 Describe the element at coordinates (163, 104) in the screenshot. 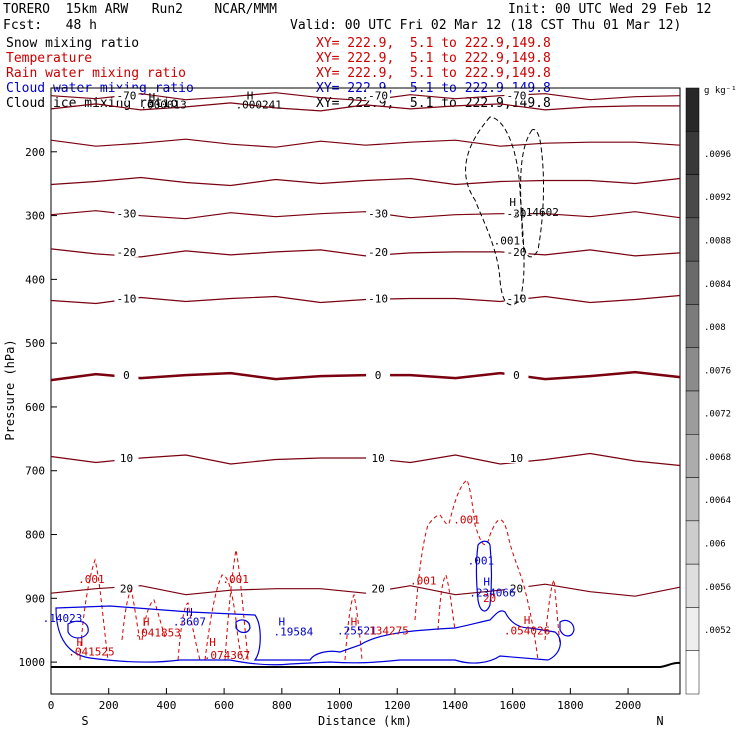

I see `contour-annotation: .000013` at that location.